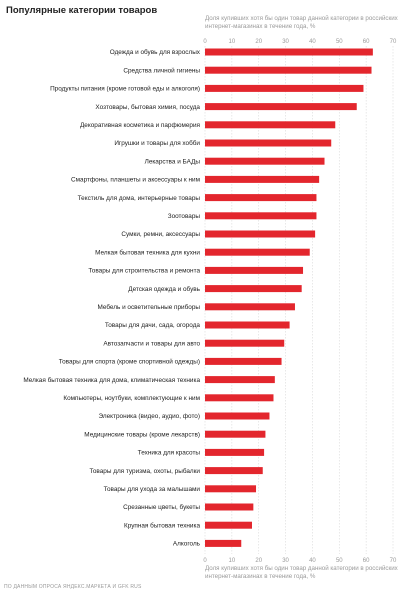 The image size is (406, 600). What do you see at coordinates (147, 252) in the screenshot?
I see `category-label: Мелкая бытовая техника для кухни` at bounding box center [147, 252].